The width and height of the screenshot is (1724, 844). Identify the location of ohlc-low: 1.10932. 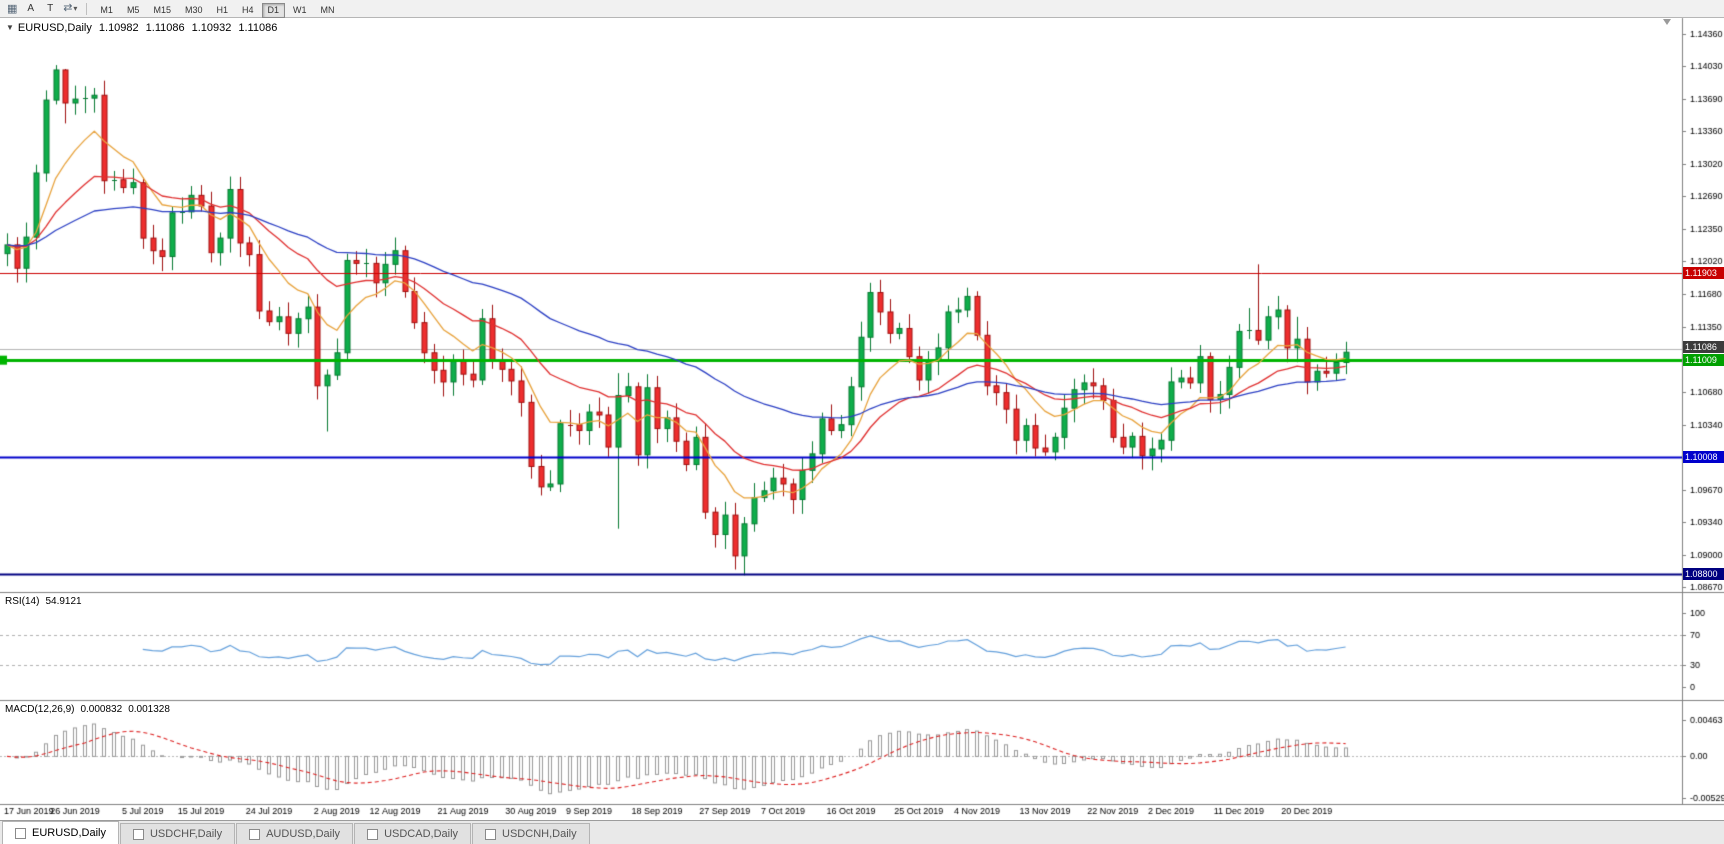
(211, 28).